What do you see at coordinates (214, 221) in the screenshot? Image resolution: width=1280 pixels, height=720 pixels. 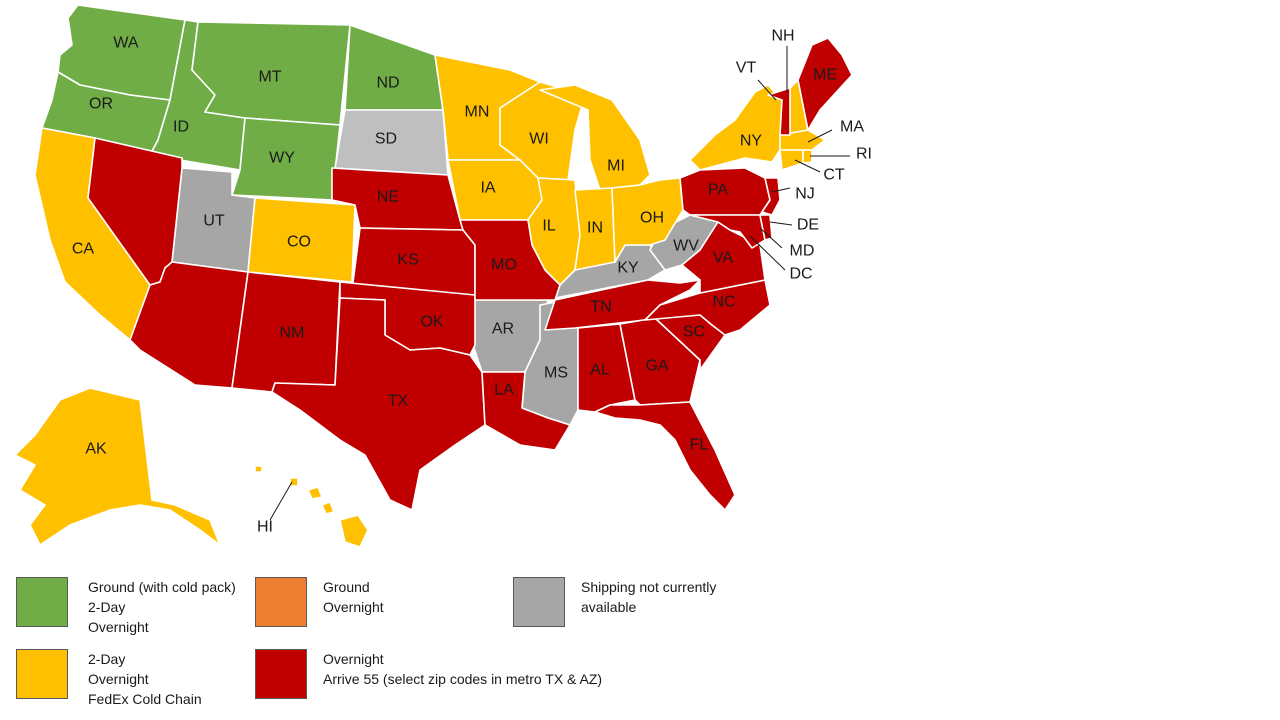 I see `label-ut: UT` at bounding box center [214, 221].